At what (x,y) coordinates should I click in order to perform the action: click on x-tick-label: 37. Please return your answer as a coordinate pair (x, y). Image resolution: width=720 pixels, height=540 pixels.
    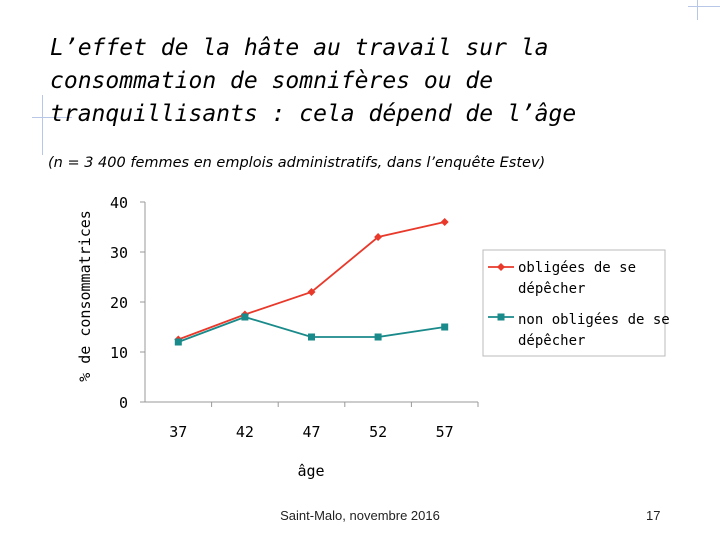
    Looking at the image, I should click on (178, 432).